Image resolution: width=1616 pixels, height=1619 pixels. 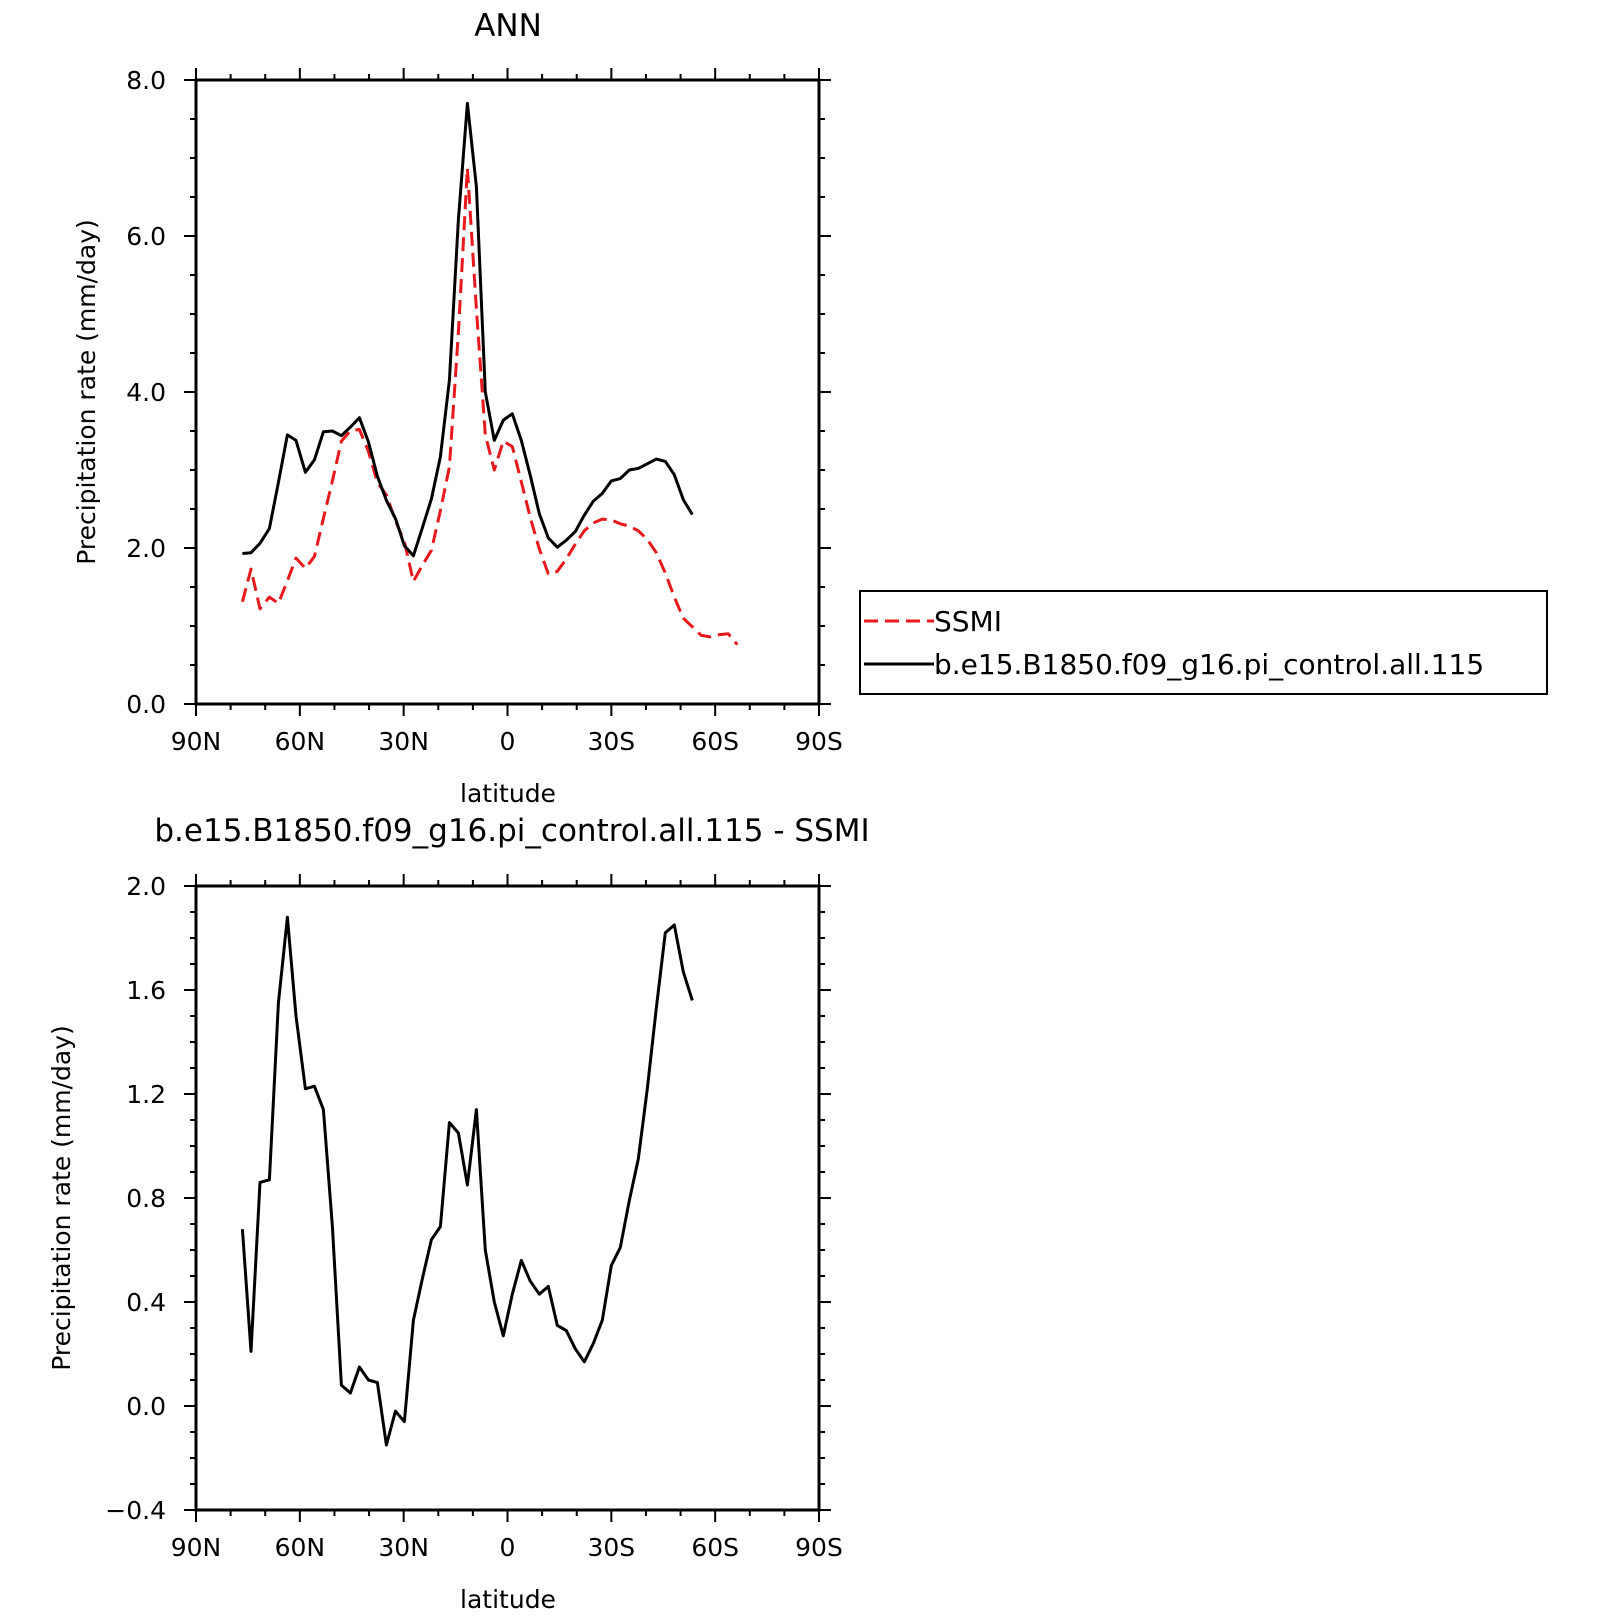 I want to click on bottom-x-tick-labels: 90N 60N 30N 0 30S 60S 90S, so click(x=507, y=1547).